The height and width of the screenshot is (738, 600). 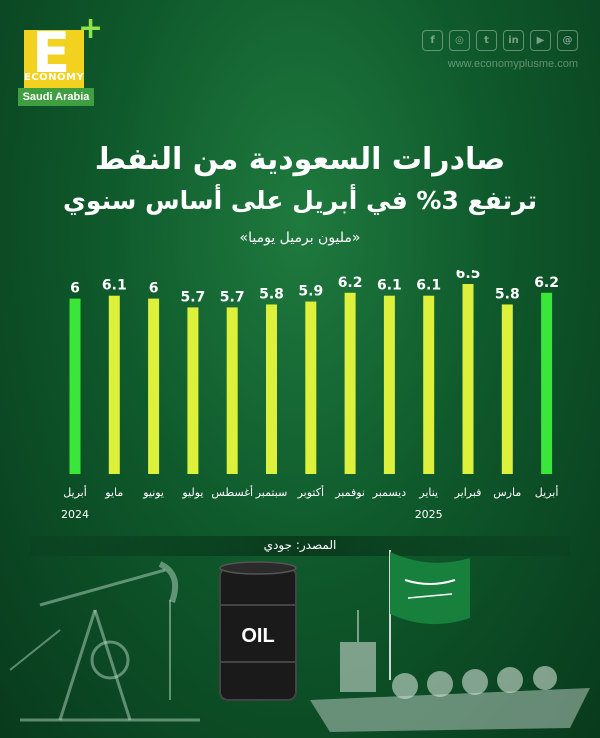 I want to click on category-label: فبراير, so click(x=468, y=492).